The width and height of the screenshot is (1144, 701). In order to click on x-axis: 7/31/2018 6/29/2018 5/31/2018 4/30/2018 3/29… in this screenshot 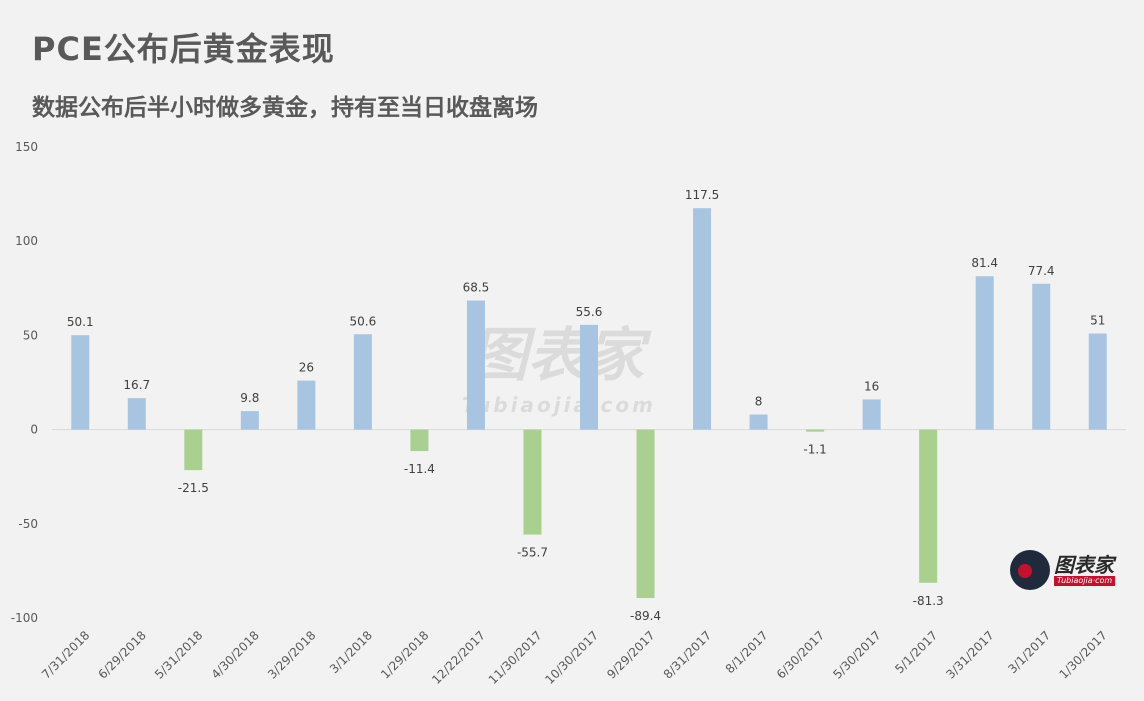, I will do `click(574, 657)`.